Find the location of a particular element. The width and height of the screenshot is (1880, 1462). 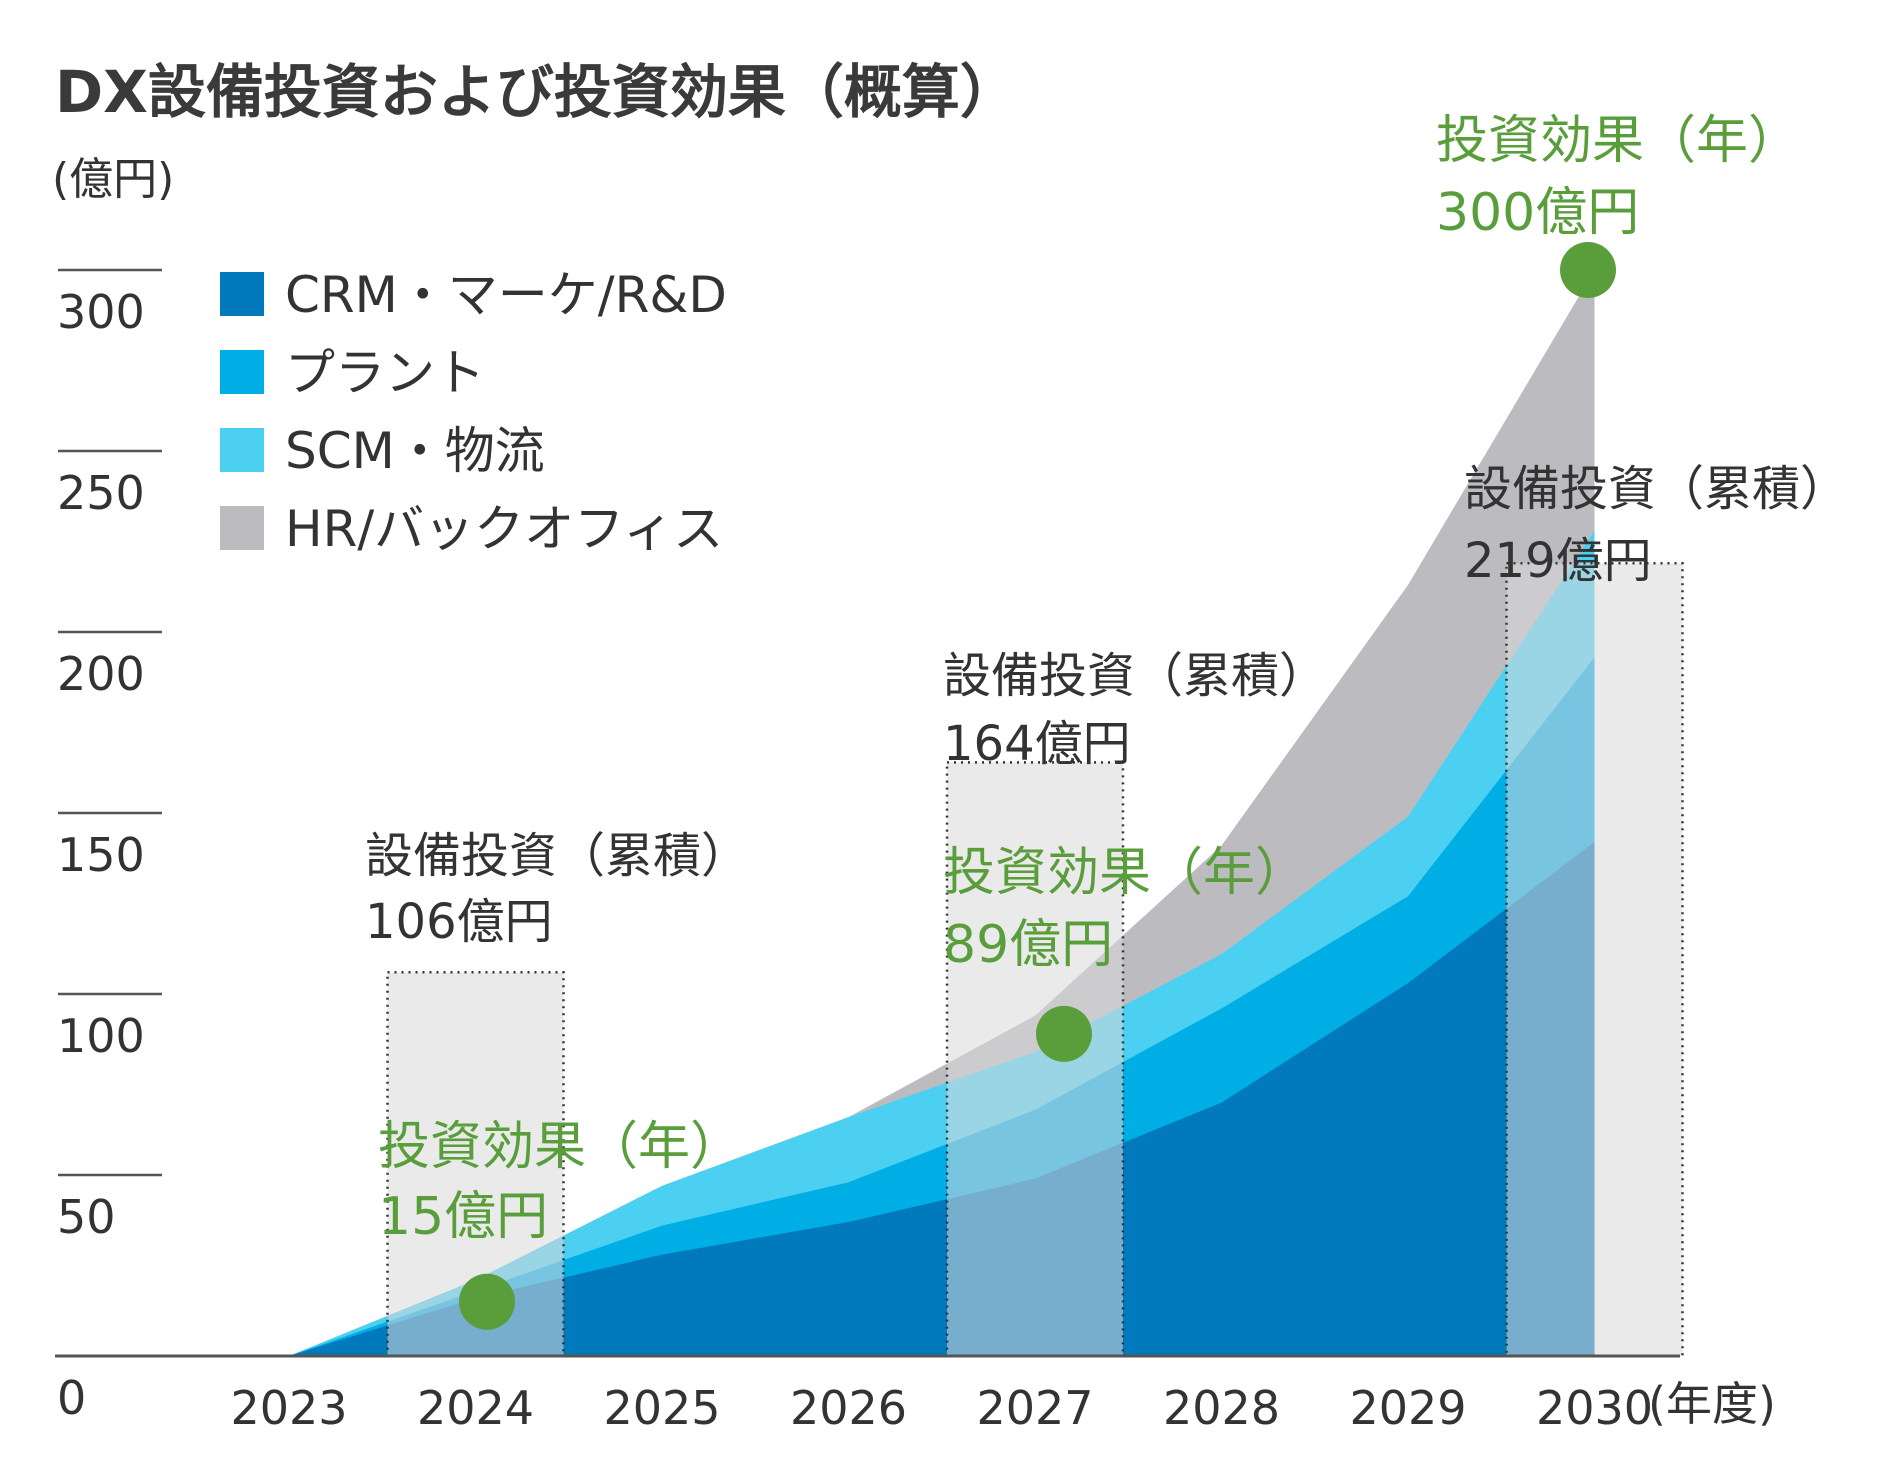

effect-point-2027 is located at coordinates (1064, 1033).